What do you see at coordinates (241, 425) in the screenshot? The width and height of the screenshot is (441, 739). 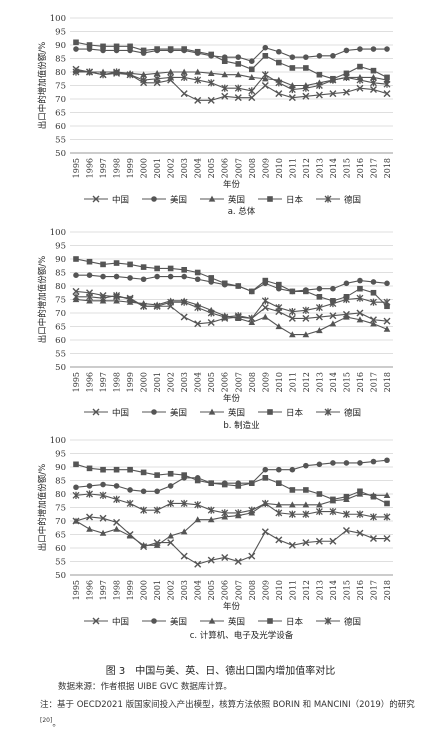 I see `chart-title: b. 制造业` at bounding box center [241, 425].